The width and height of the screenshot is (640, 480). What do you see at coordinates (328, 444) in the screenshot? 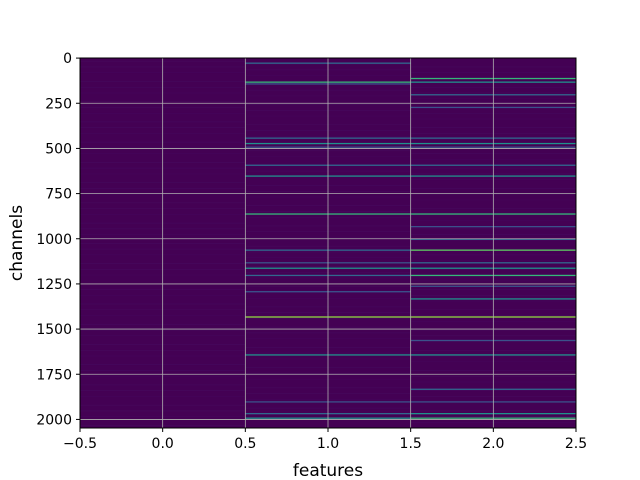
I see `x-tick-label: 1.0` at bounding box center [328, 444].